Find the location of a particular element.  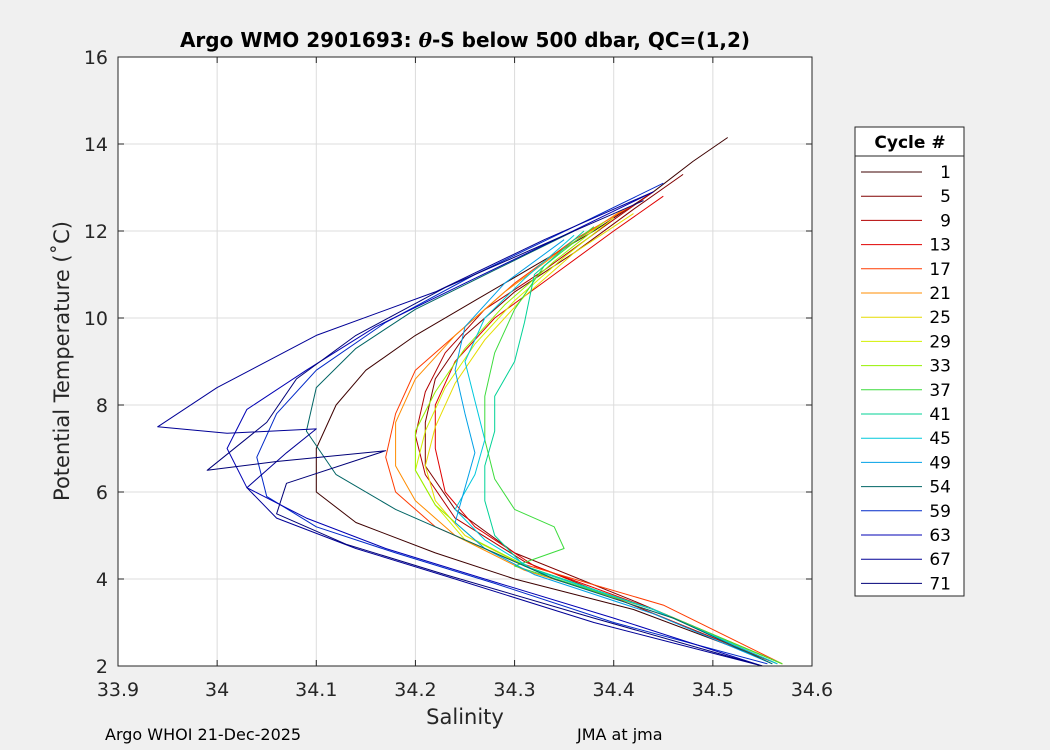

legend-label-cycle-21: 21 is located at coordinates (940, 294).